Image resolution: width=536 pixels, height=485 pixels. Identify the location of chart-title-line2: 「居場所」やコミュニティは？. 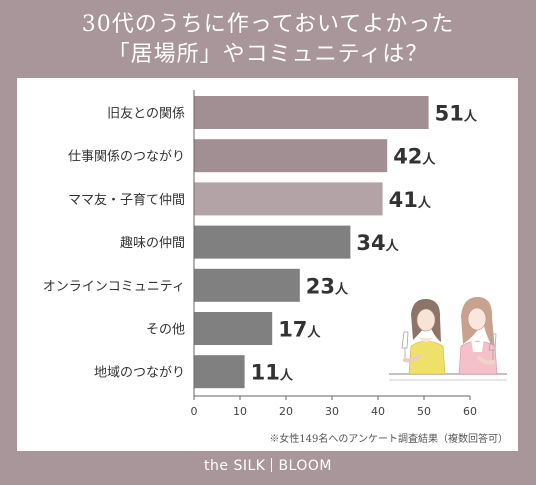
(268, 54).